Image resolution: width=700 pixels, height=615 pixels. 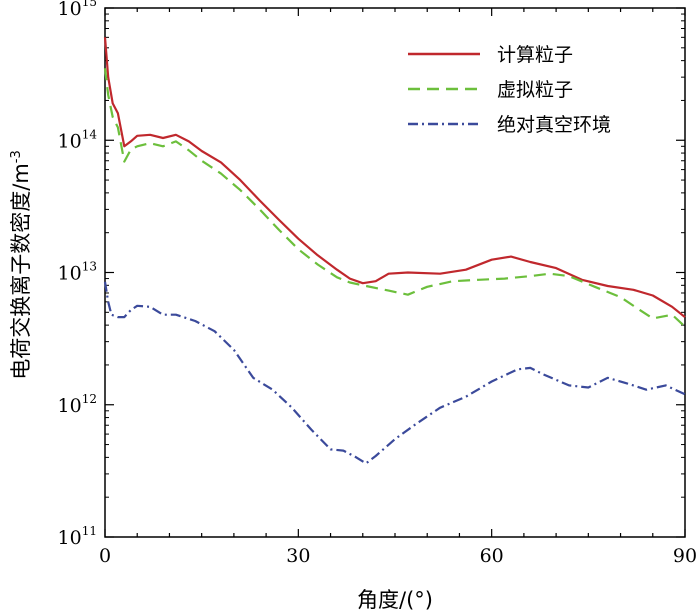 What do you see at coordinates (535, 90) in the screenshot?
I see `legend-label-virtual: 虚拟粒子` at bounding box center [535, 90].